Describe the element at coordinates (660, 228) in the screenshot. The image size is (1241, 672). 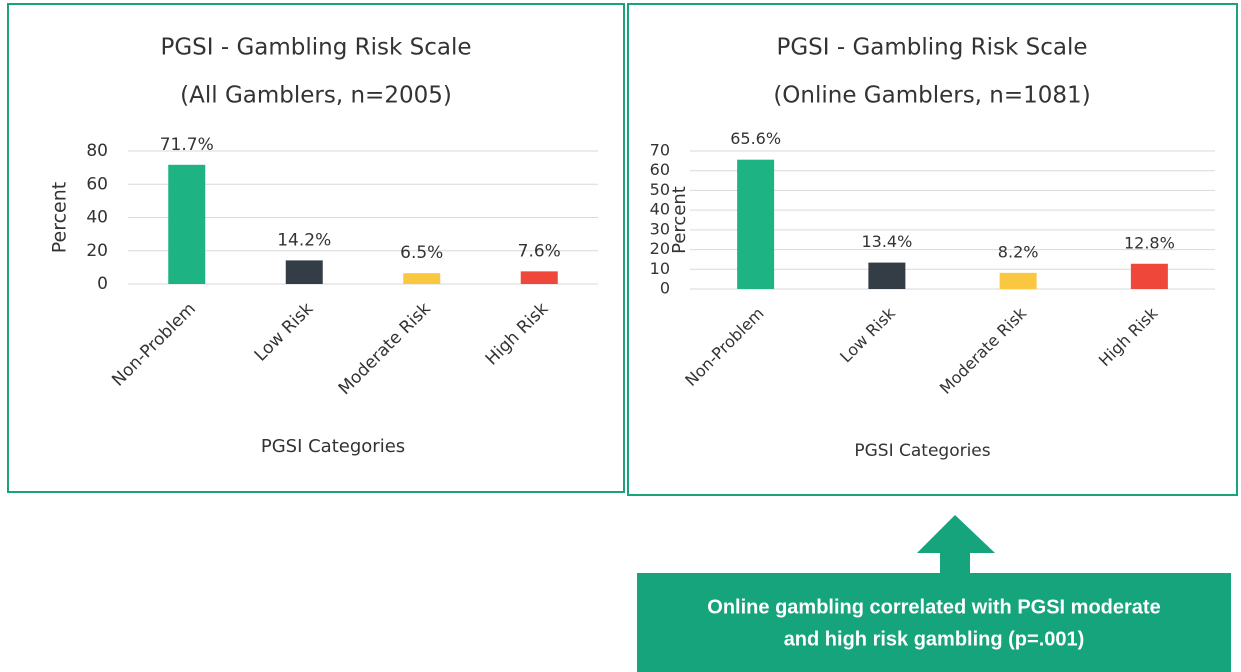
I see `y-tick-label: 30` at that location.